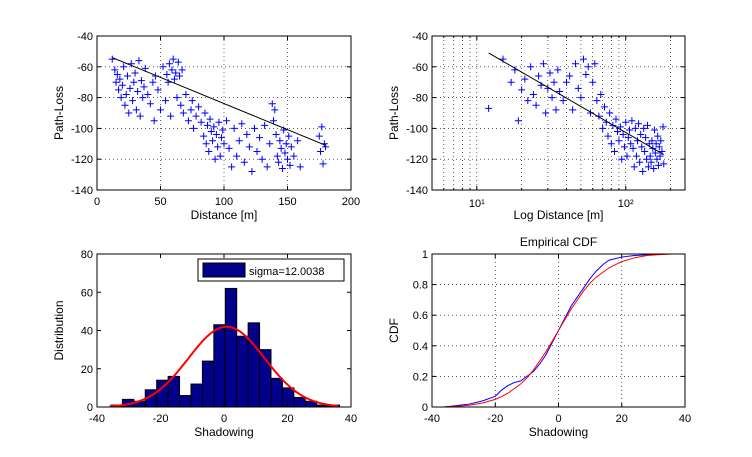  Describe the element at coordinates (417, 191) in the screenshot. I see `y-tick-label: -140` at that location.